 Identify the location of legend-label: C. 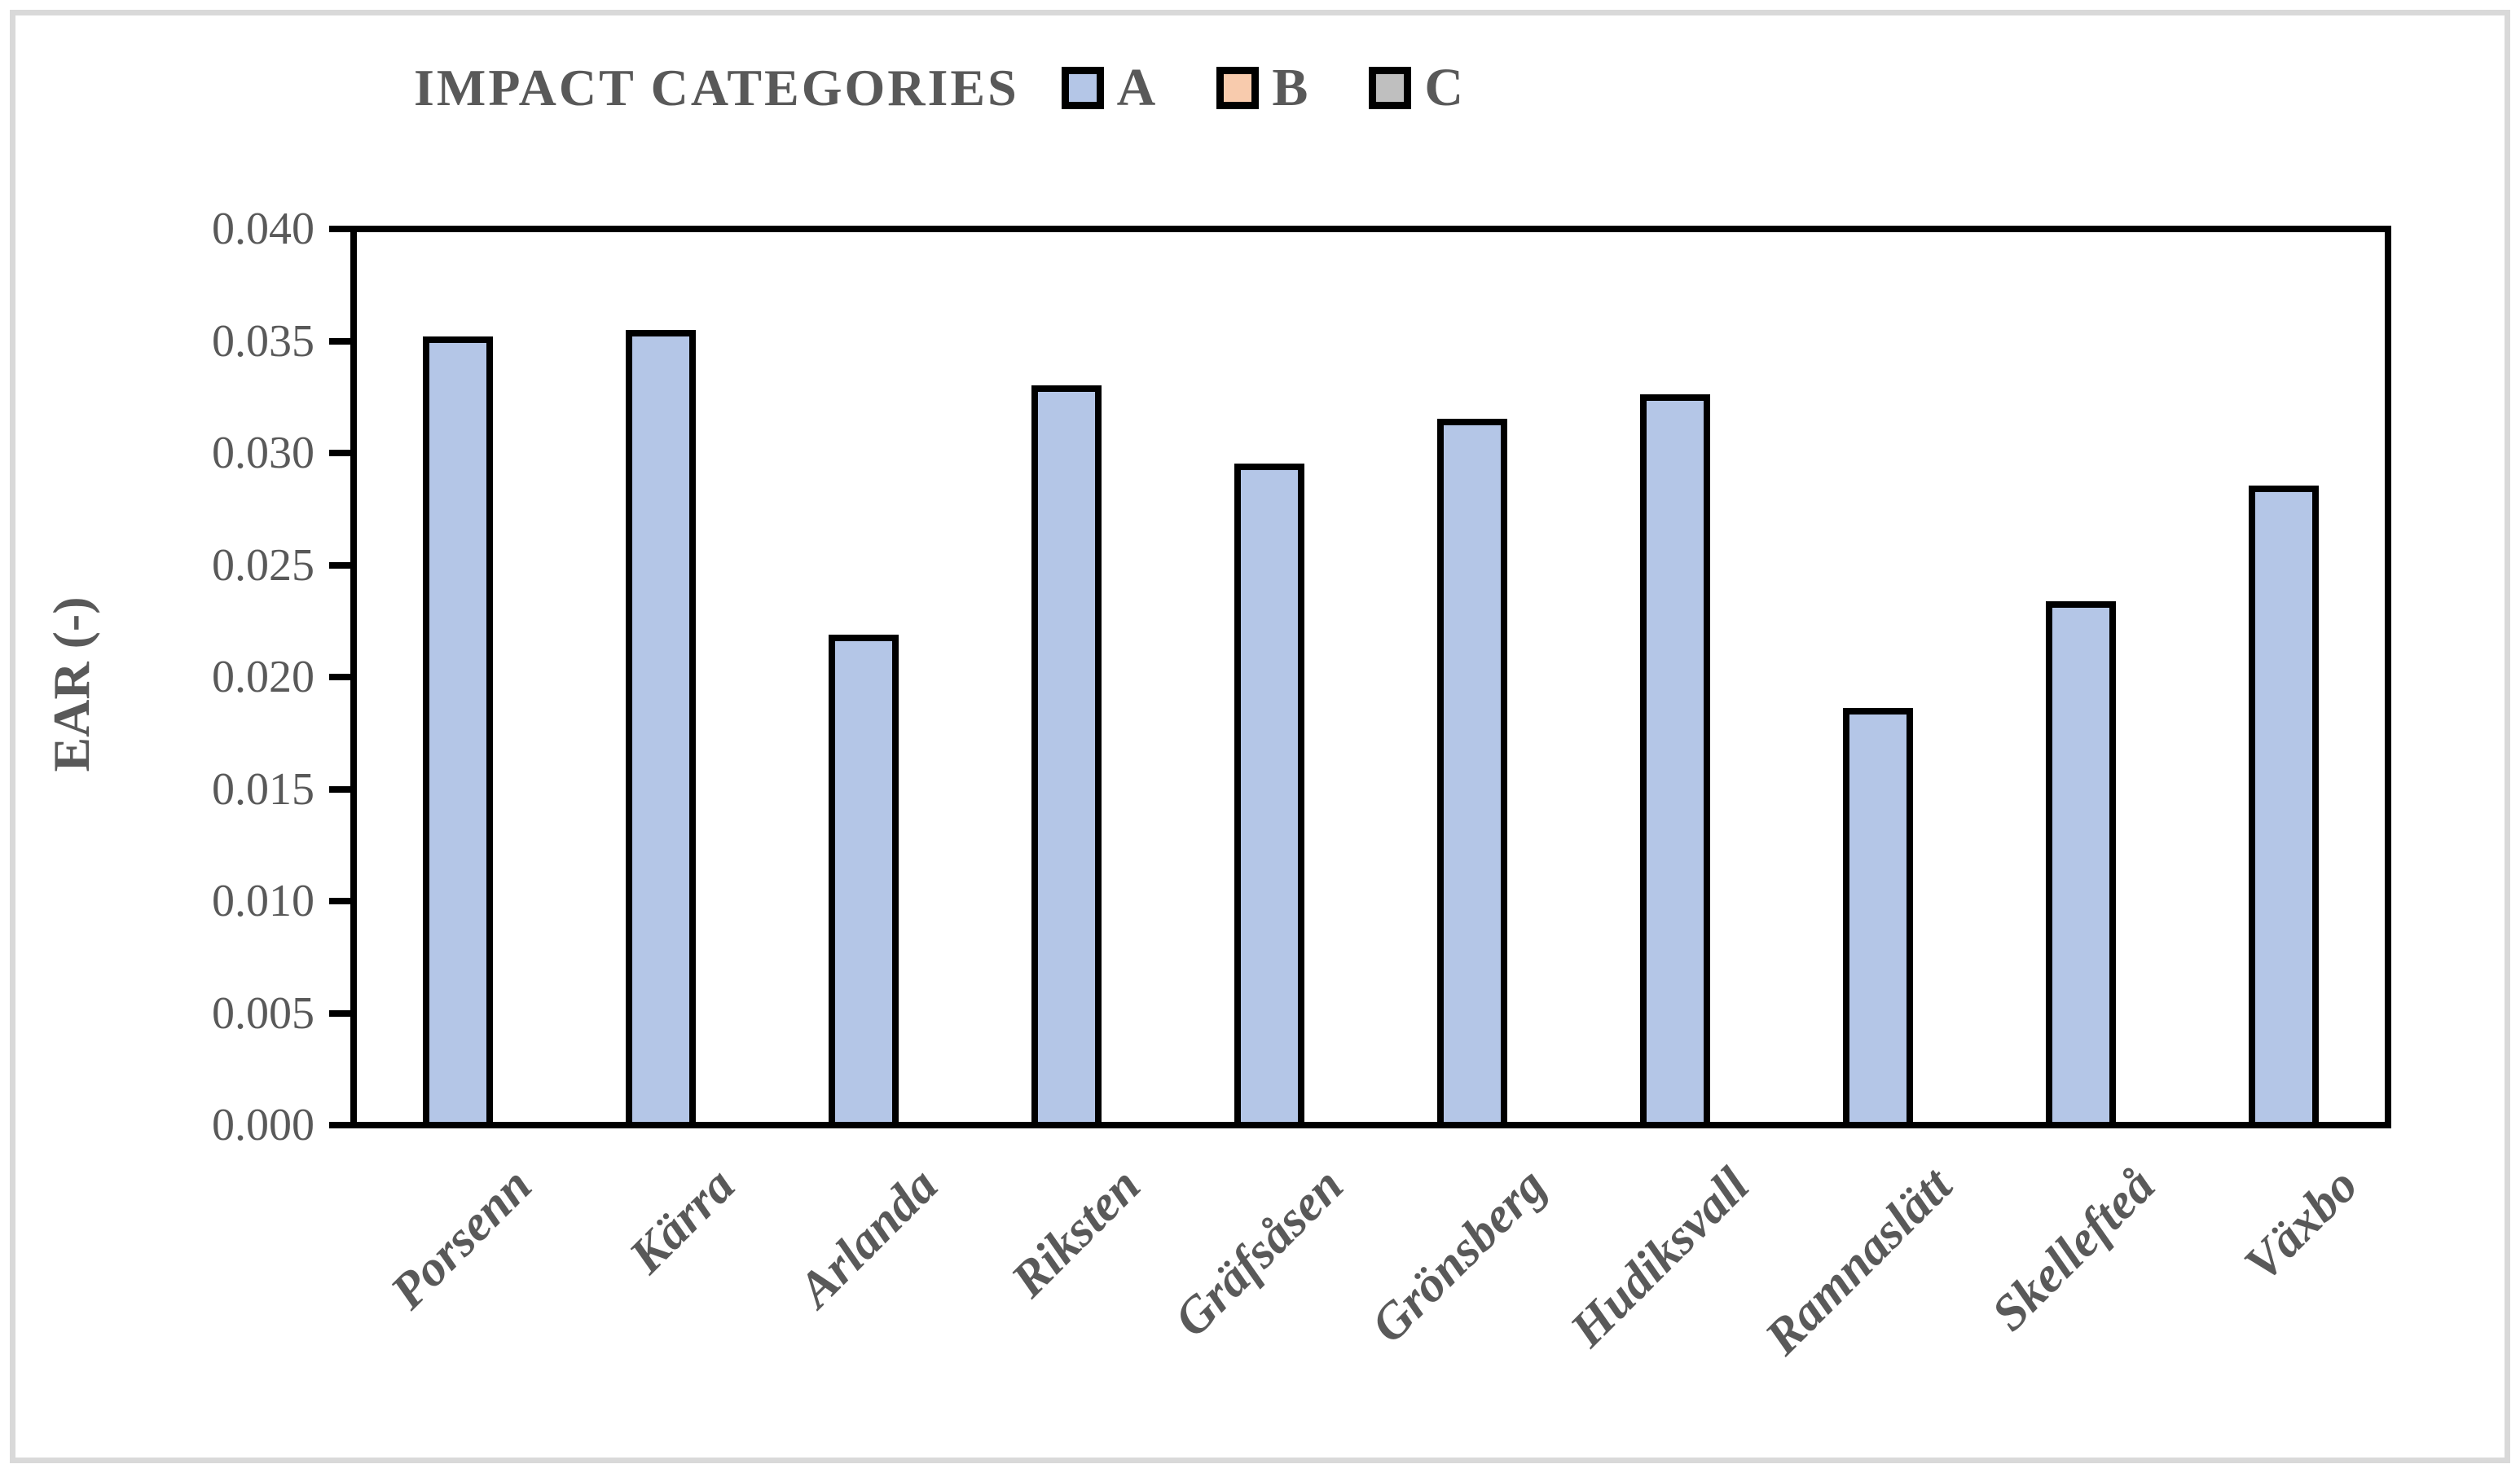
(1444, 87).